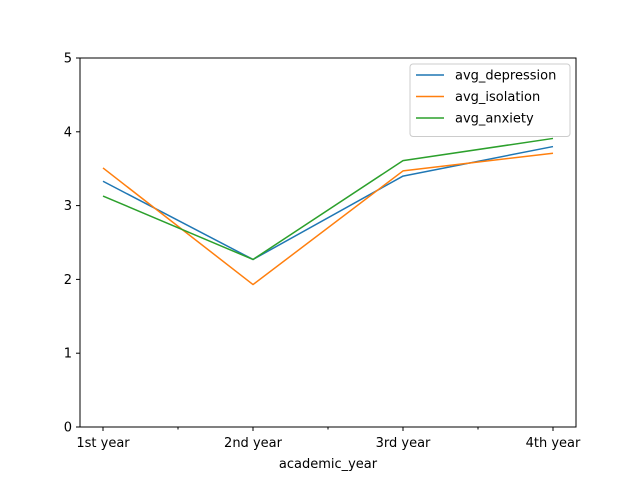 This screenshot has width=640, height=480. Describe the element at coordinates (403, 443) in the screenshot. I see `x-tick-label: 3rd year` at that location.